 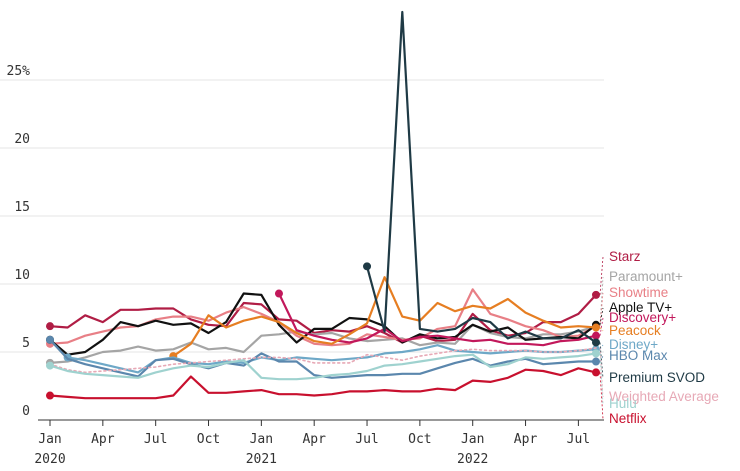 What do you see at coordinates (323, 383) in the screenshot?
I see `series-line-netflix` at bounding box center [323, 383].